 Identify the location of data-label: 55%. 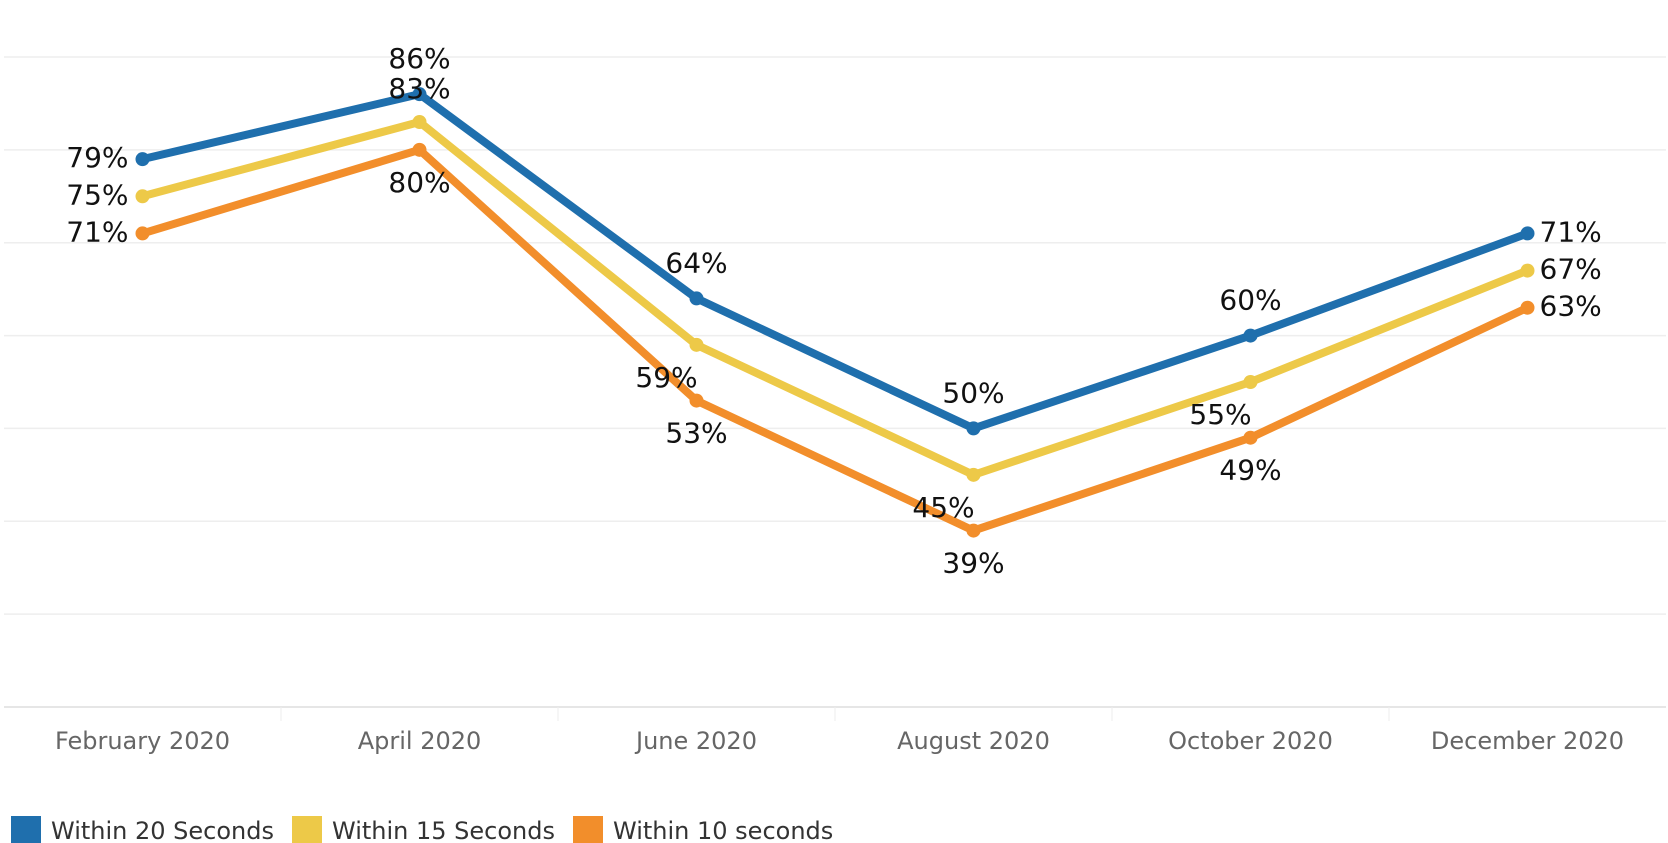
(1220, 414).